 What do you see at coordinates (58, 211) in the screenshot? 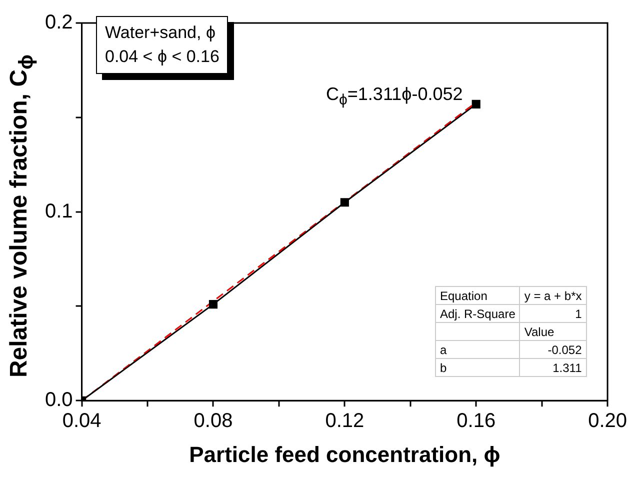
I see `y-tick-label: 0.1` at bounding box center [58, 211].